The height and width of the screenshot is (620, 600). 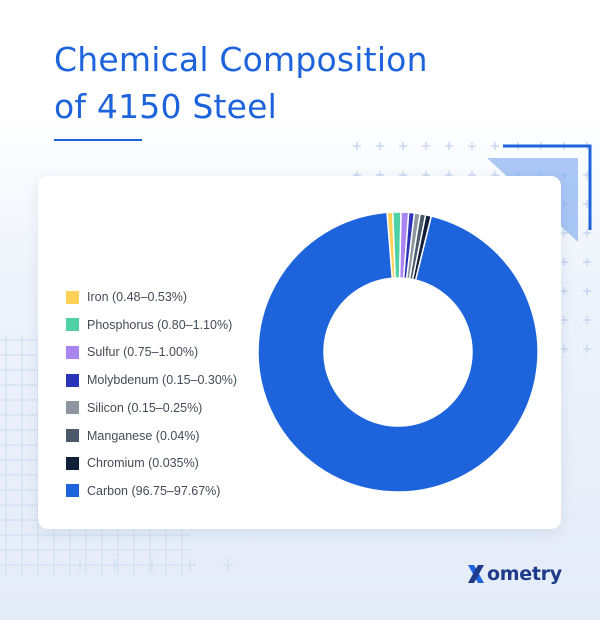 I want to click on logo-wordmark: ometry, so click(x=524, y=574).